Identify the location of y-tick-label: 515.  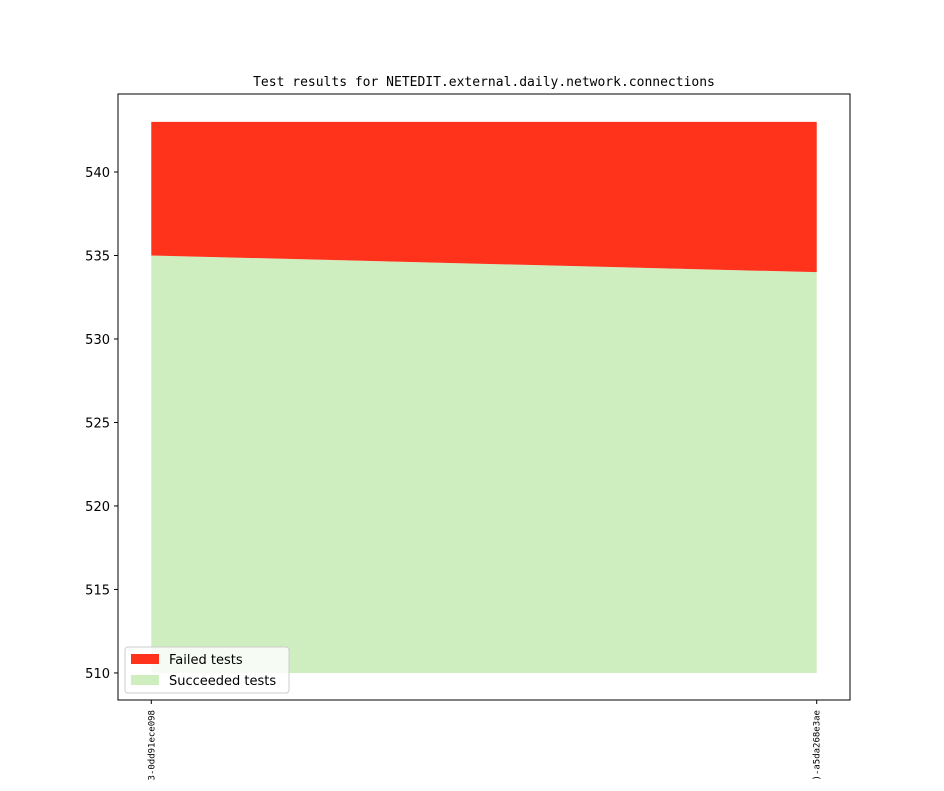
(97, 590).